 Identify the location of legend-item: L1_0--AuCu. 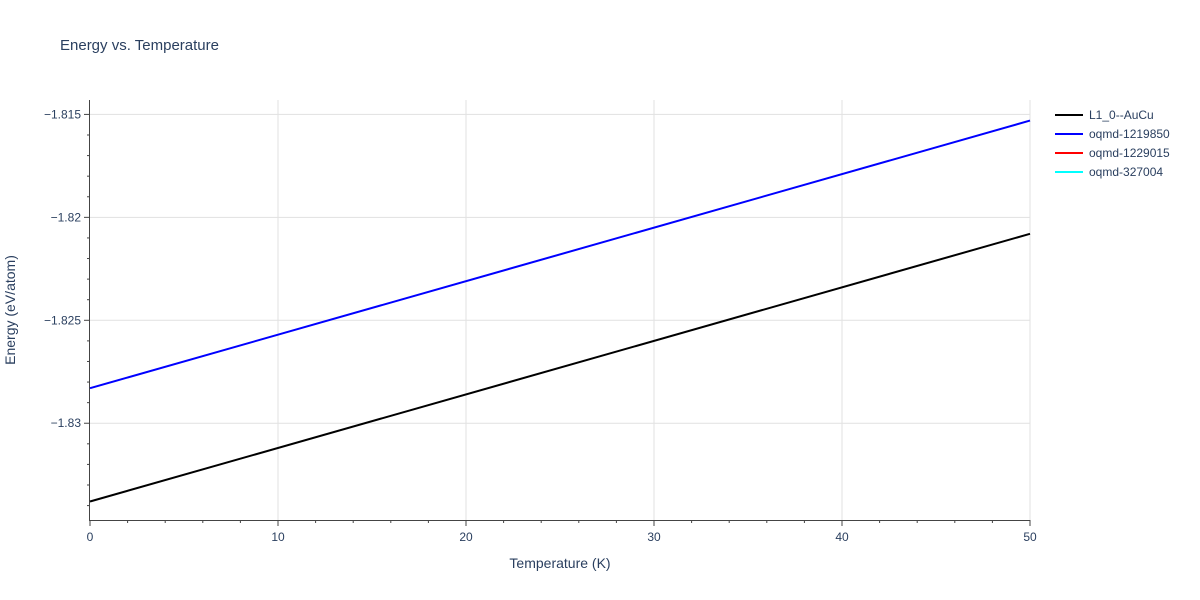
(1104, 115).